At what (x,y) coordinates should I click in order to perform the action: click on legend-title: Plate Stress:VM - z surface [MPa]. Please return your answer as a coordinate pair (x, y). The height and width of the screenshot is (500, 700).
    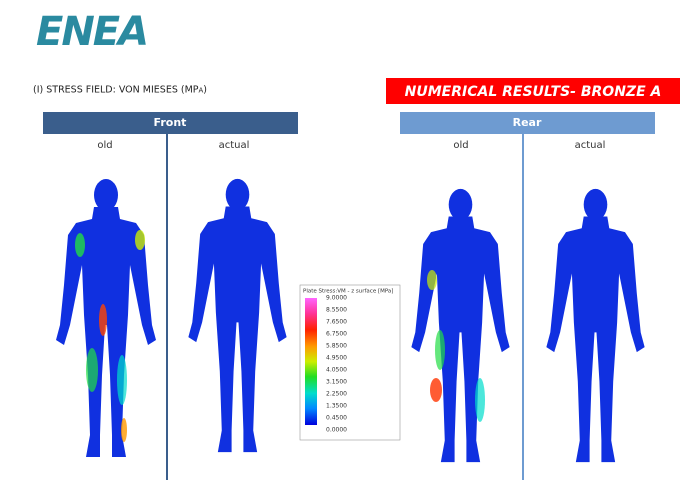
    Looking at the image, I should click on (348, 292).